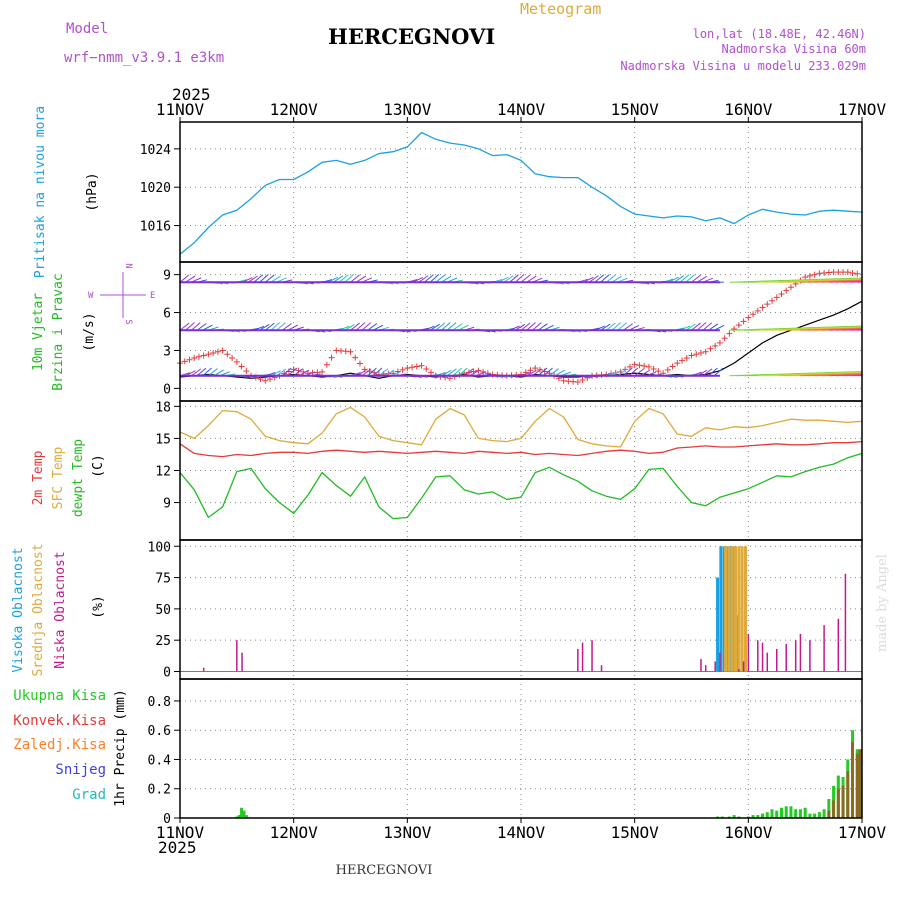  I want to click on x-tick-label-bottom: 11NOV, so click(180, 832).